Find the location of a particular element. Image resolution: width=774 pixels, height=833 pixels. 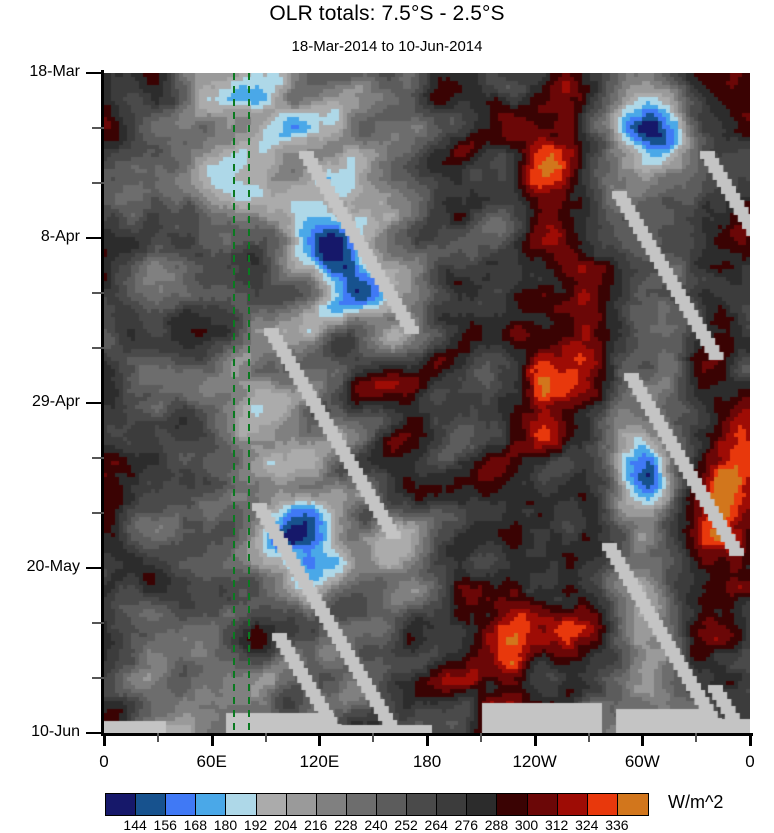

x-tick-label-5: 60W is located at coordinates (642, 761).